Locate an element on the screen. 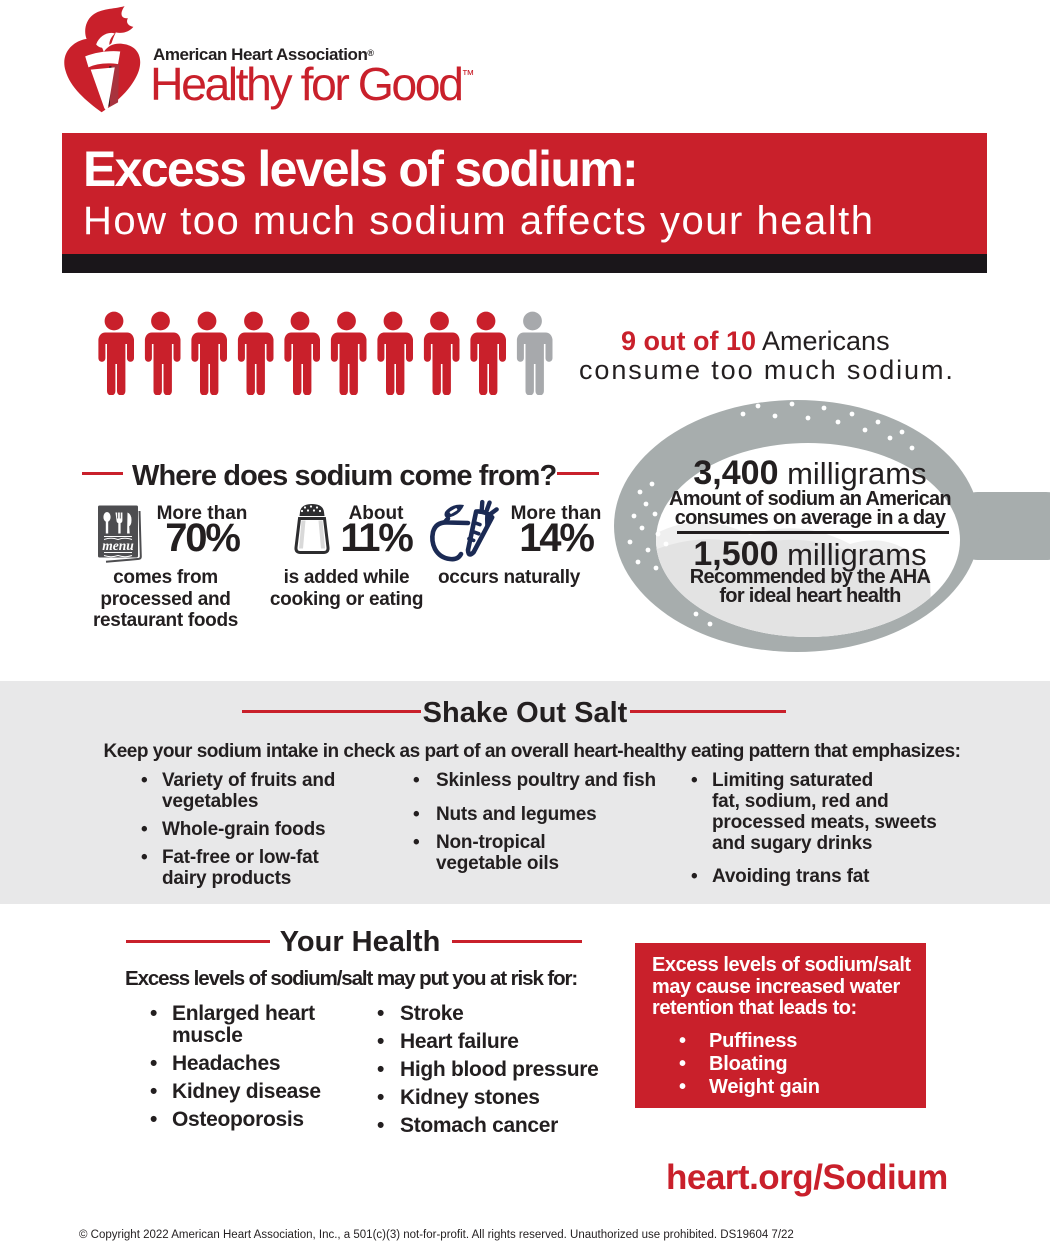 This screenshot has width=1050, height=1257. svg-text: menu is located at coordinates (118, 545).